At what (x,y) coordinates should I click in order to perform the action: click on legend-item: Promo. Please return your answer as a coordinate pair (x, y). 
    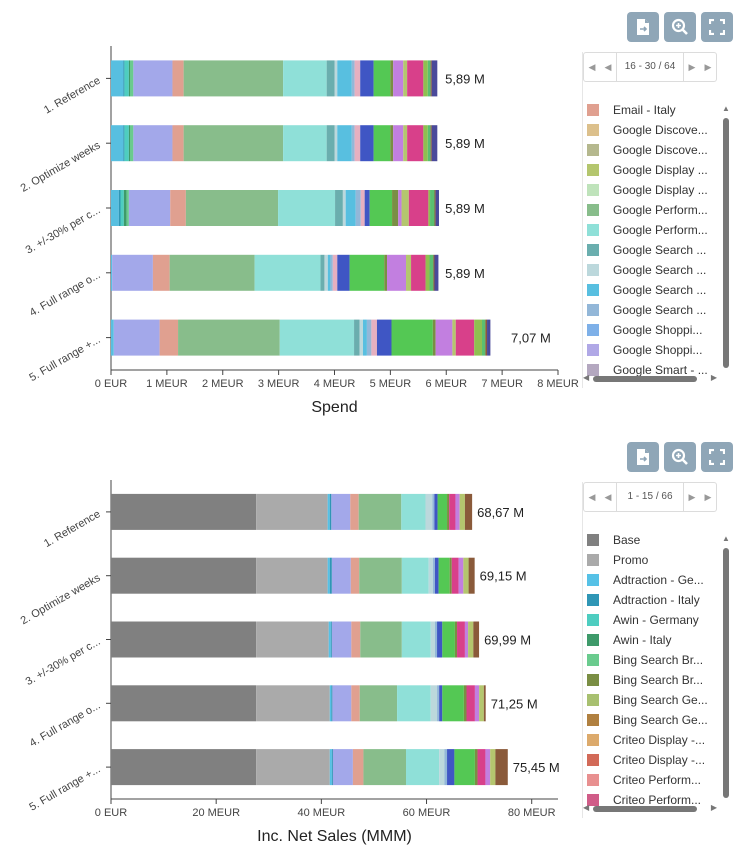
    Looking at the image, I should click on (651, 560).